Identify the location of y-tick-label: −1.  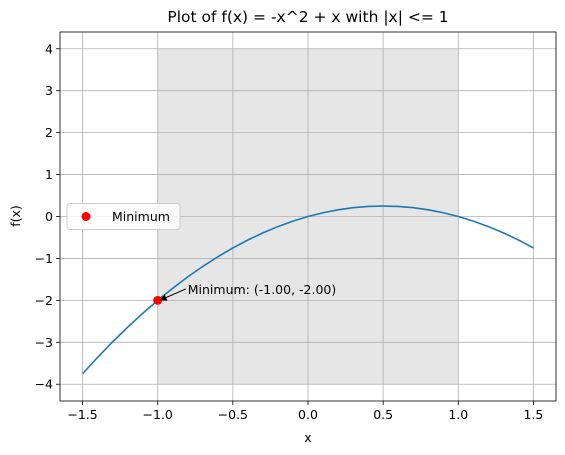
(44, 258).